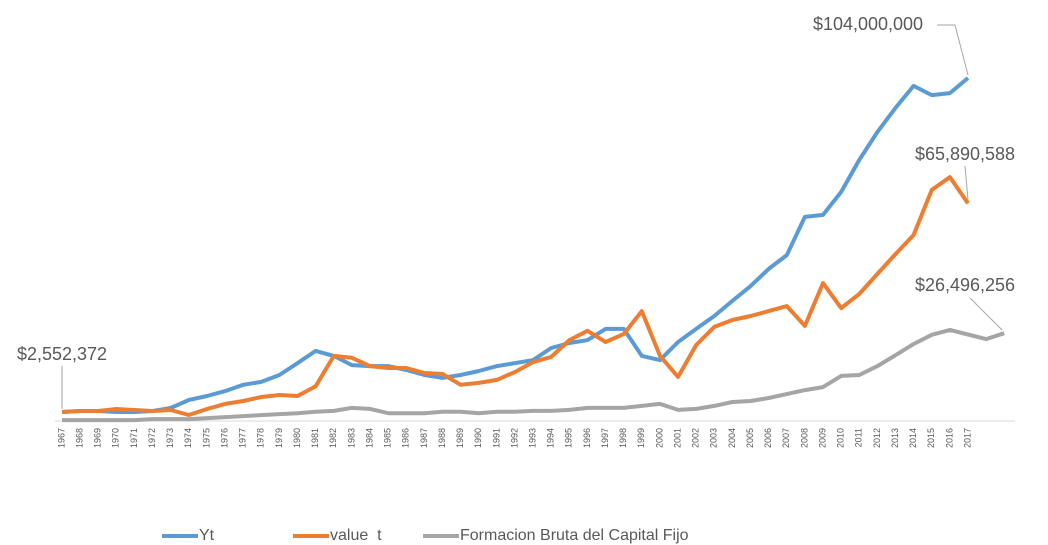 Image resolution: width=1048 pixels, height=545 pixels. I want to click on x-tick-label: 1973, so click(170, 438).